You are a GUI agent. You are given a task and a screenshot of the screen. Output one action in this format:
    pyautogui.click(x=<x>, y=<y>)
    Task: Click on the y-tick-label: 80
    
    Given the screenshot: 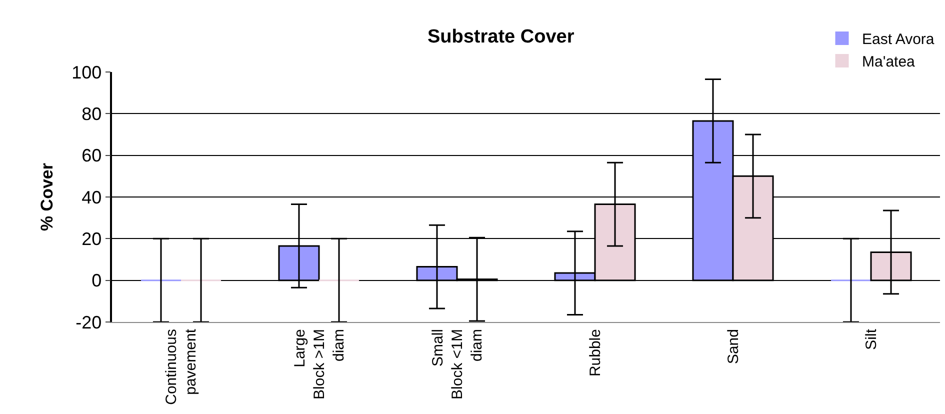 What is the action you would take?
    pyautogui.click(x=92, y=114)
    